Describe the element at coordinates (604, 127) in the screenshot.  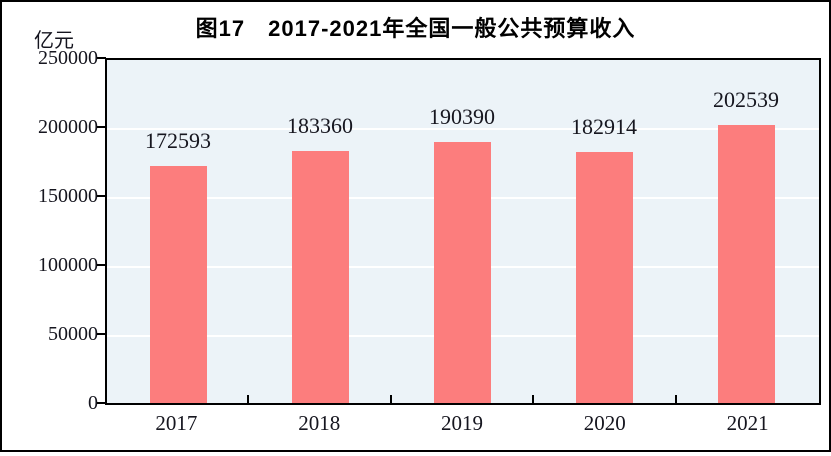
I see `bar-value-label: 182914` at that location.